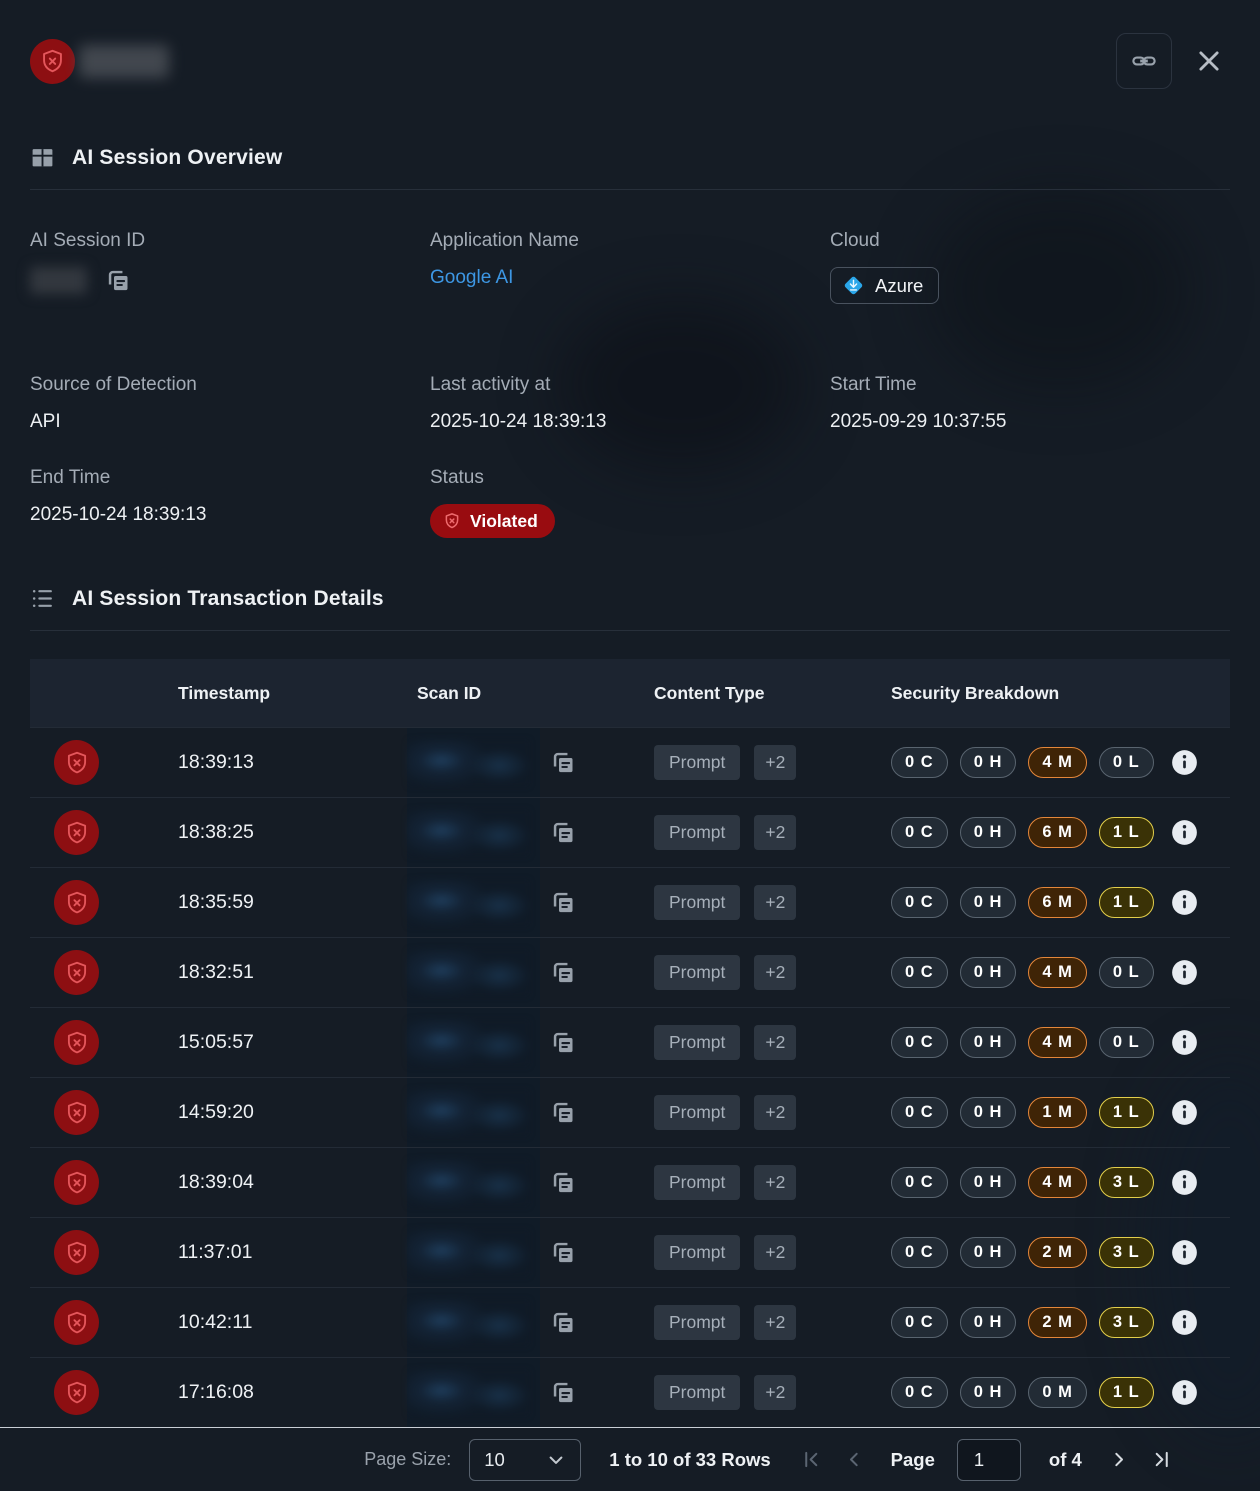 This screenshot has width=1260, height=1491. What do you see at coordinates (709, 692) in the screenshot?
I see `column-header-content-type: Content Type` at bounding box center [709, 692].